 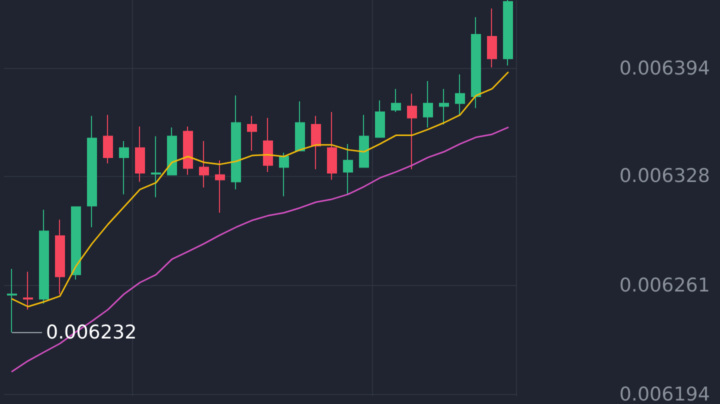 What do you see at coordinates (664, 394) in the screenshot?
I see `y-tick-label: 0.006194` at bounding box center [664, 394].